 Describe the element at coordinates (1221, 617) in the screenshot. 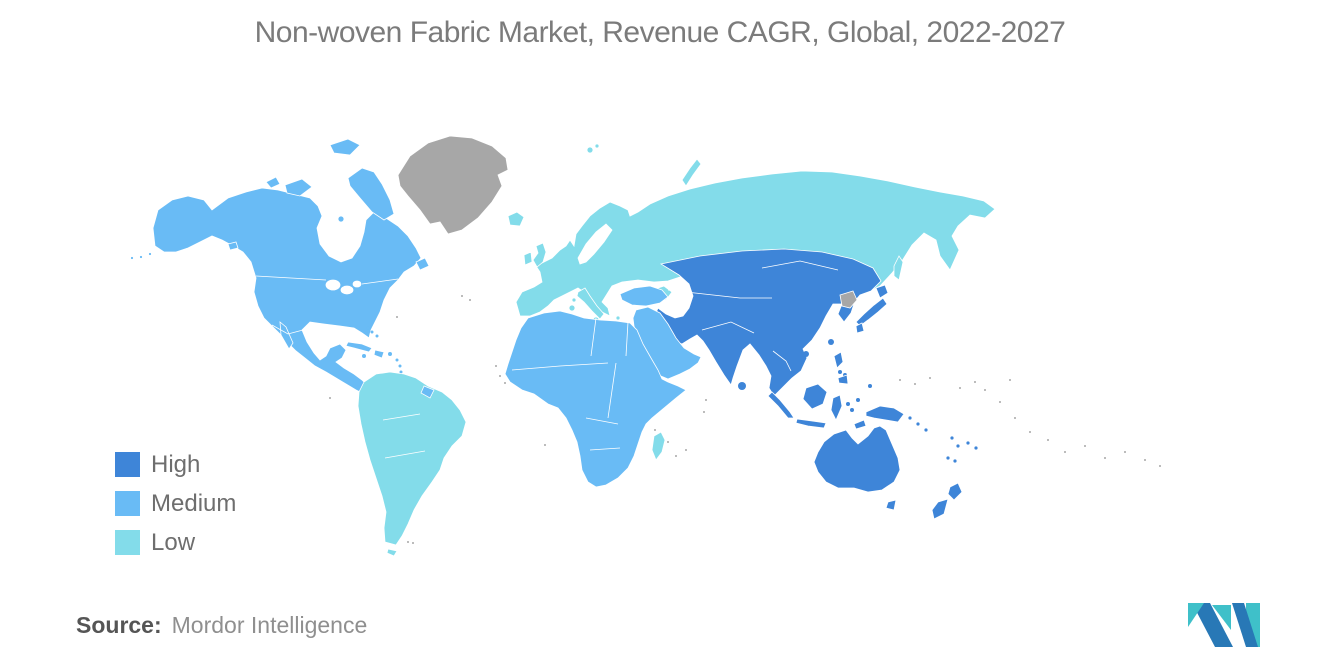

I see `logo-mid-triangle` at that location.